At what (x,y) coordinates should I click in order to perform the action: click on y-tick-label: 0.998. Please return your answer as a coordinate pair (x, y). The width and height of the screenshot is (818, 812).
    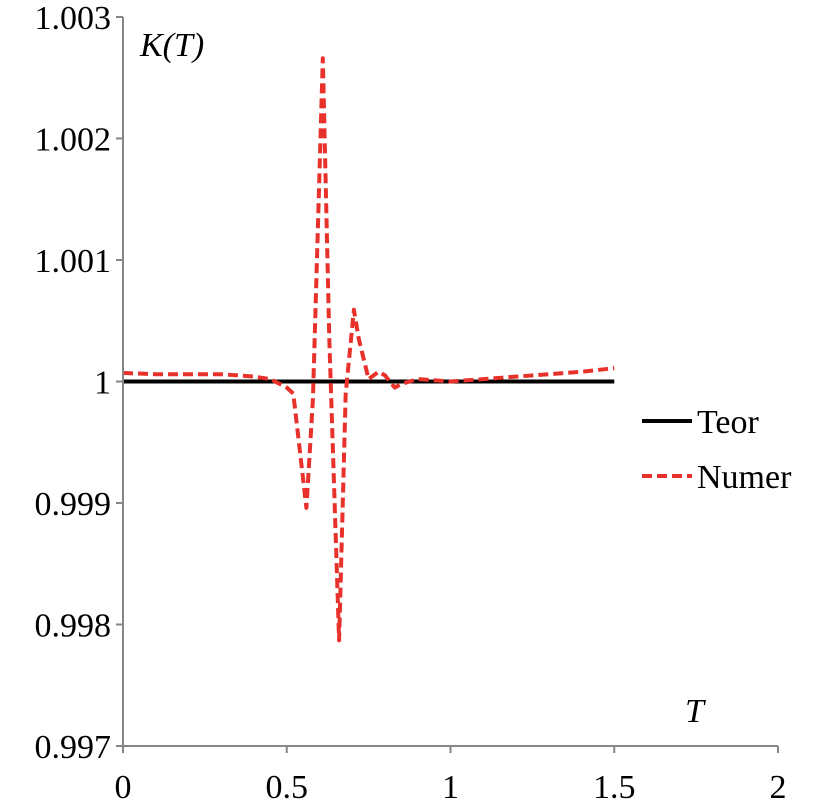
    Looking at the image, I should click on (73, 626).